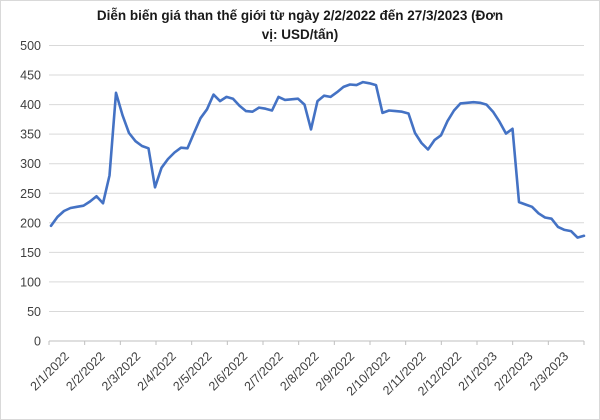 The width and height of the screenshot is (600, 420). Describe the element at coordinates (30, 76) in the screenshot. I see `y-tick-label: 450` at that location.